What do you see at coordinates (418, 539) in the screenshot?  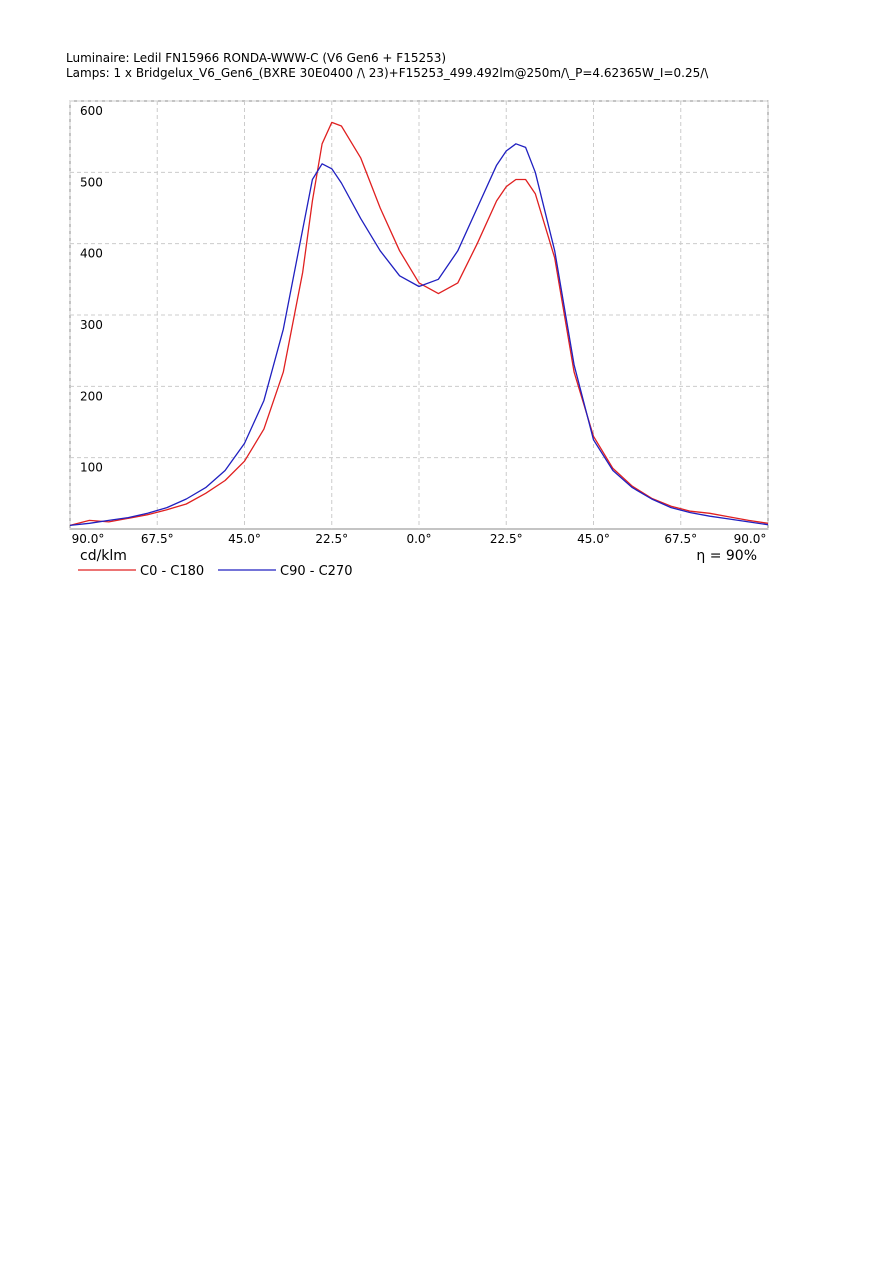 I see `x-tick-label: 0.0°` at bounding box center [418, 539].